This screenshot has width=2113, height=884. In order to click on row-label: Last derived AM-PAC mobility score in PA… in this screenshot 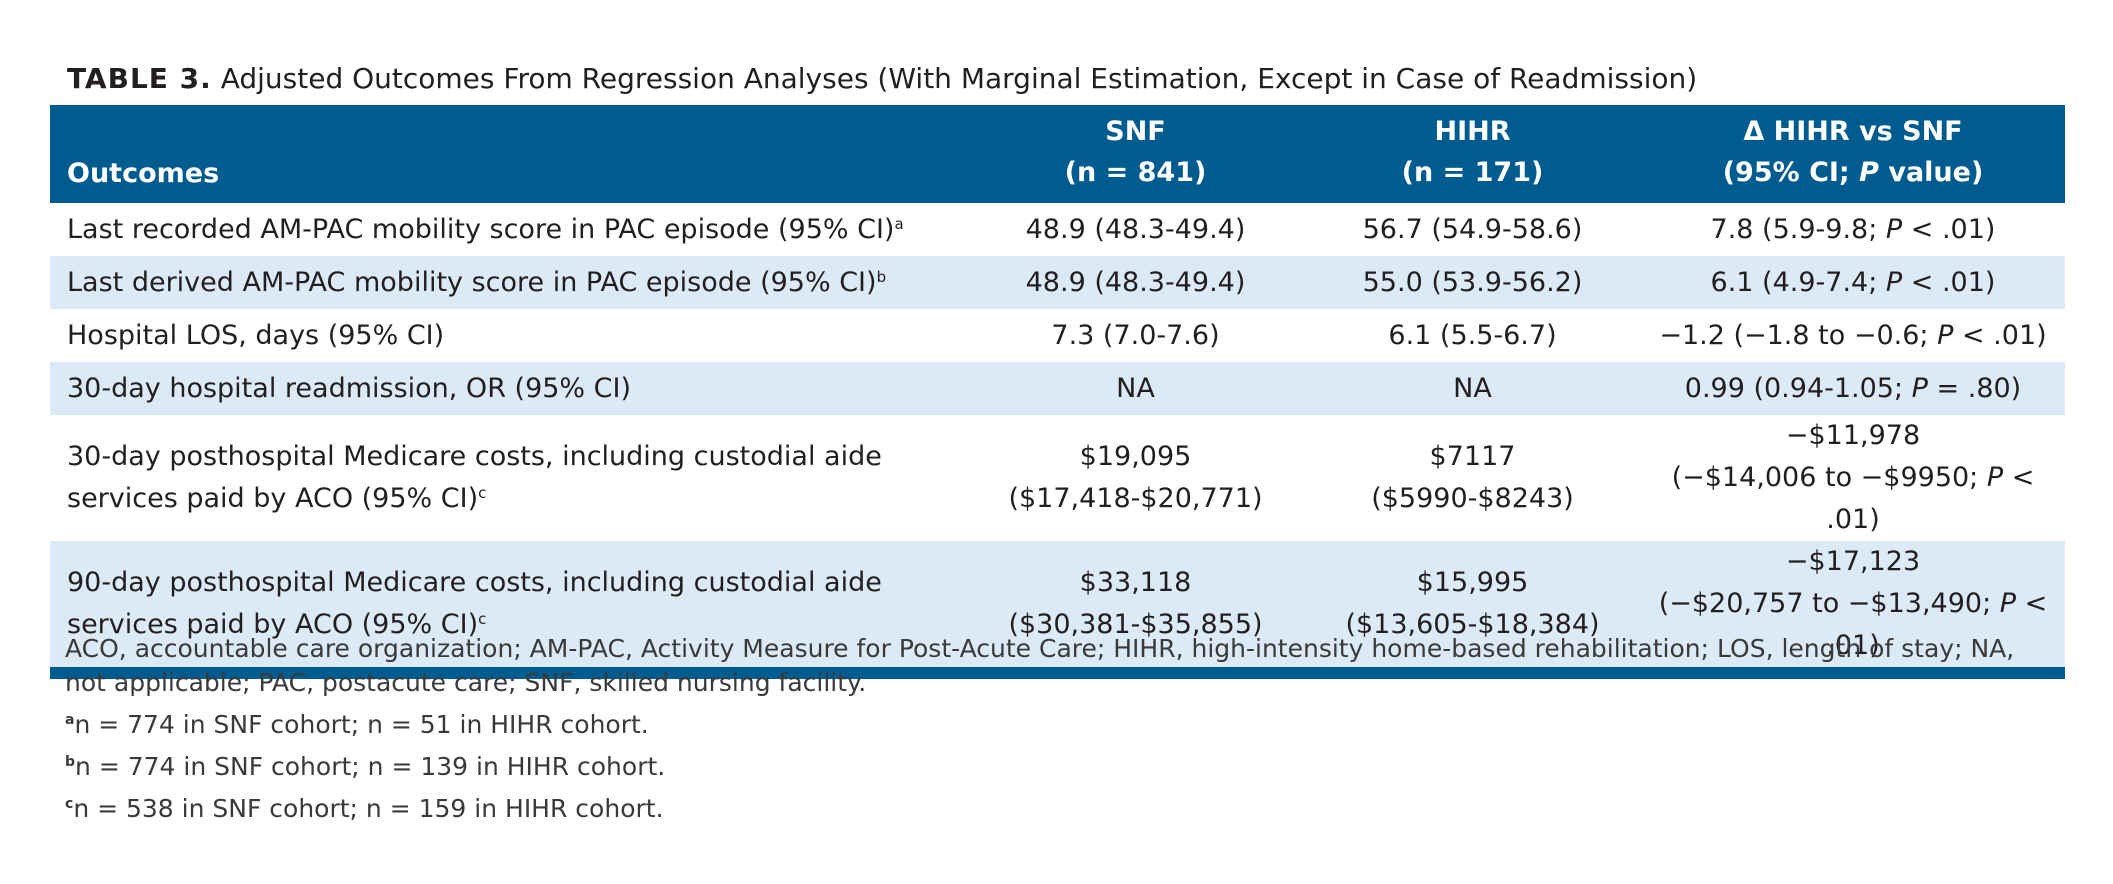, I will do `click(508, 282)`.